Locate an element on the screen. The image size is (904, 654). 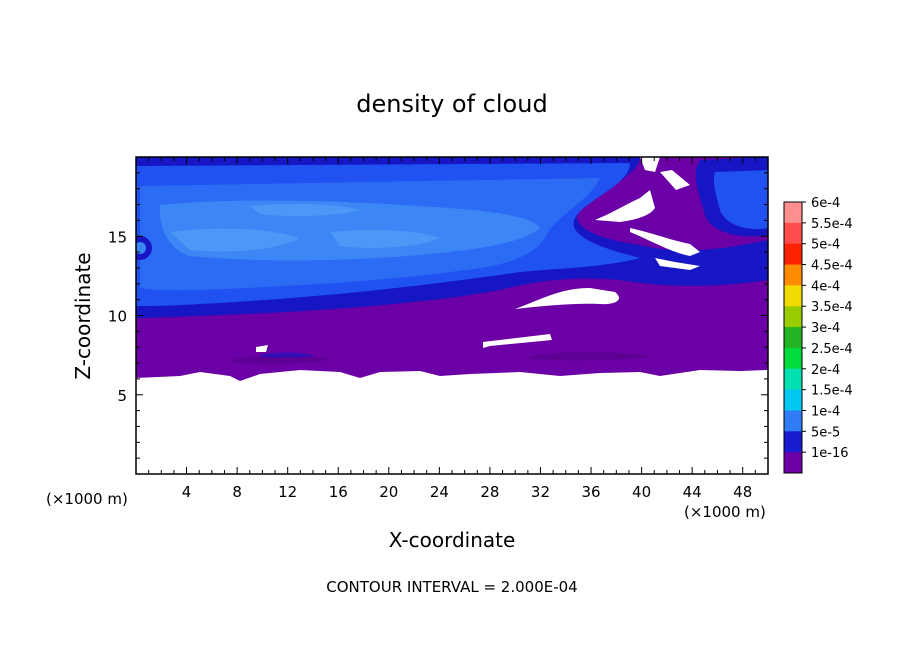
x-tick-label: 40 is located at coordinates (641, 492).